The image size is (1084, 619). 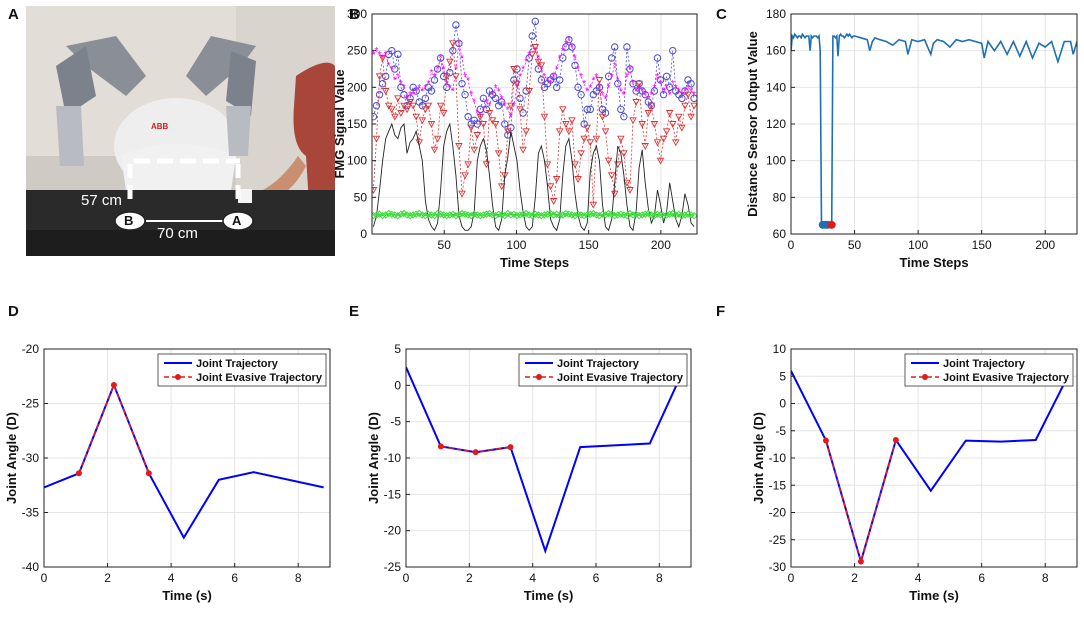 What do you see at coordinates (860, 561) in the screenshot?
I see `evasive-trajectory-point` at bounding box center [860, 561].